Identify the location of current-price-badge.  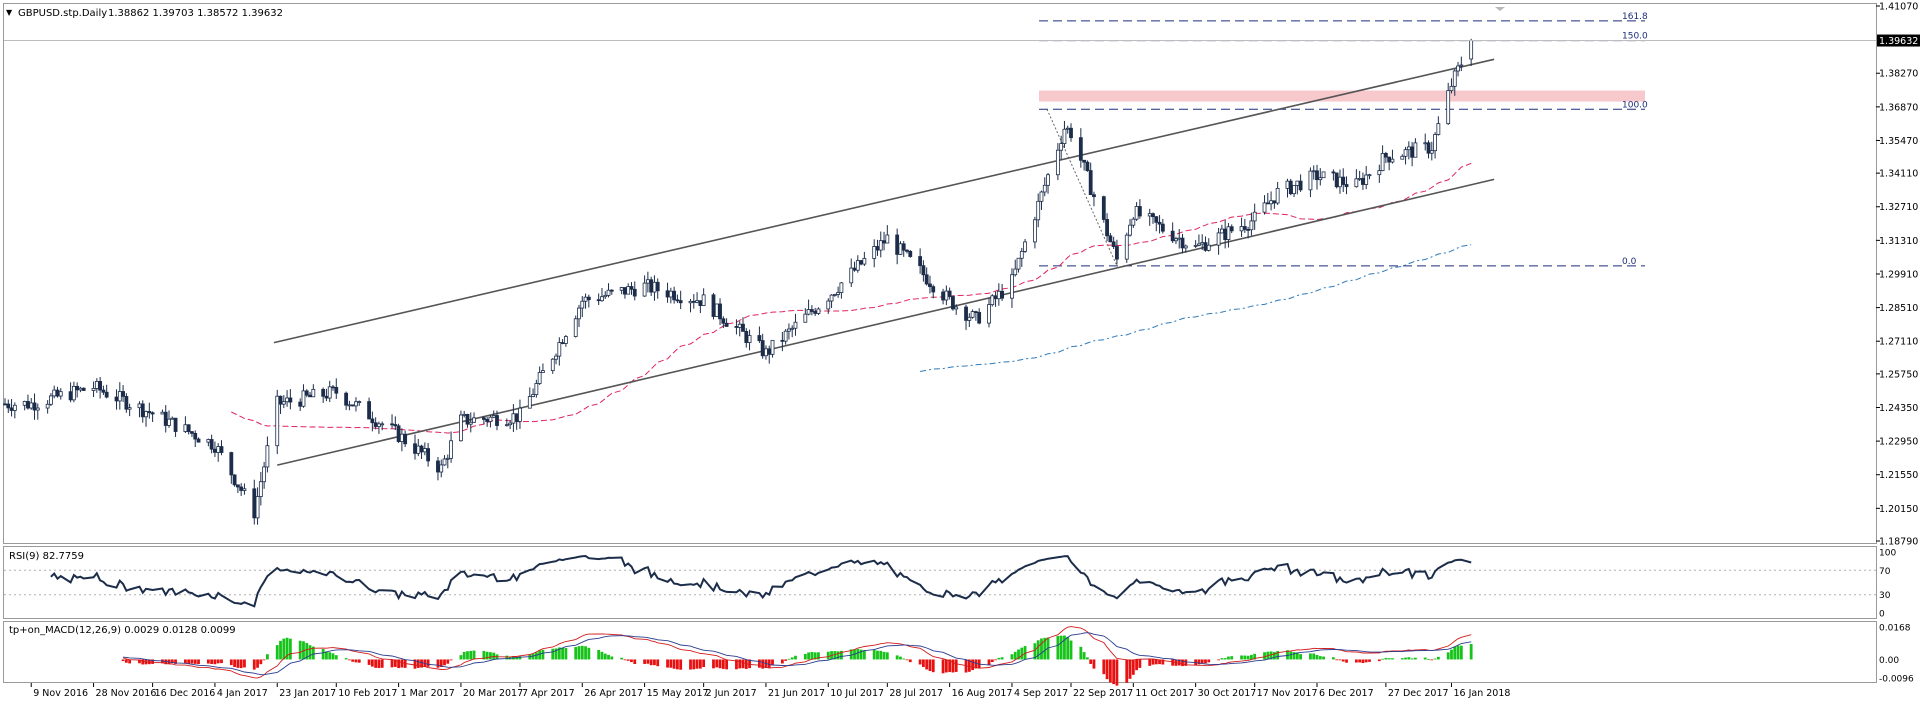
(1898, 40).